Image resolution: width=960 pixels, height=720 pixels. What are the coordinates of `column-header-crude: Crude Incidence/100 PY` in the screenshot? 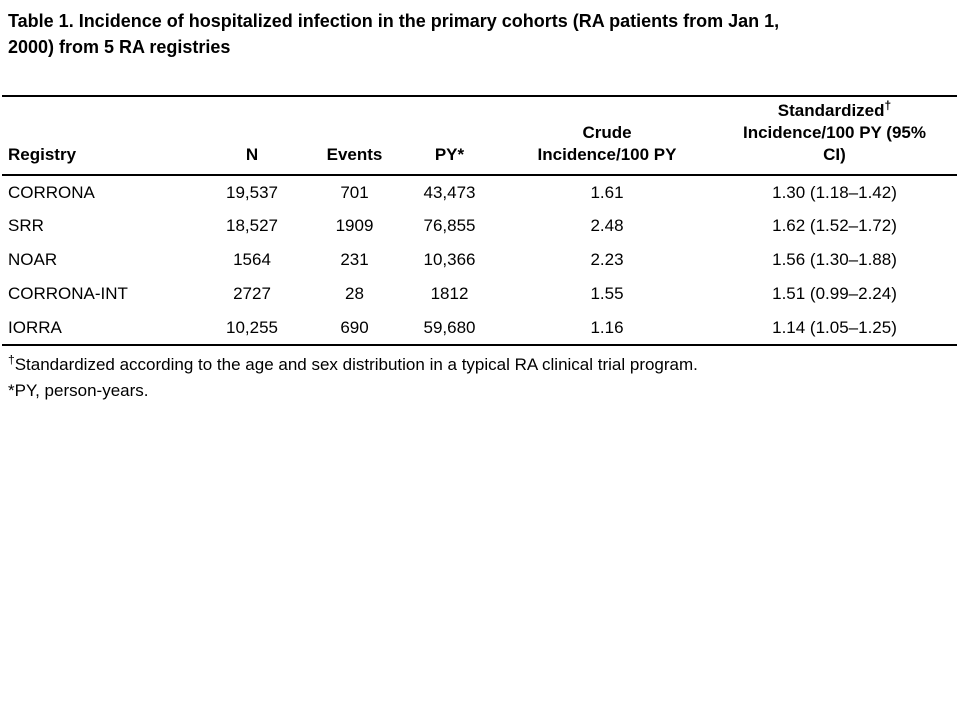 It's located at (607, 136).